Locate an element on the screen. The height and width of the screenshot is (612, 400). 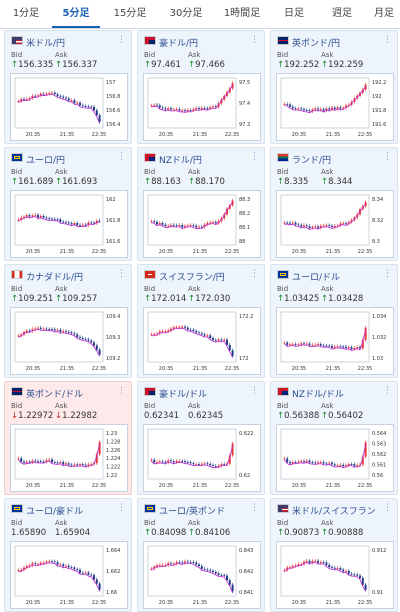
bid-price: 1.65890 is located at coordinates (29, 533).